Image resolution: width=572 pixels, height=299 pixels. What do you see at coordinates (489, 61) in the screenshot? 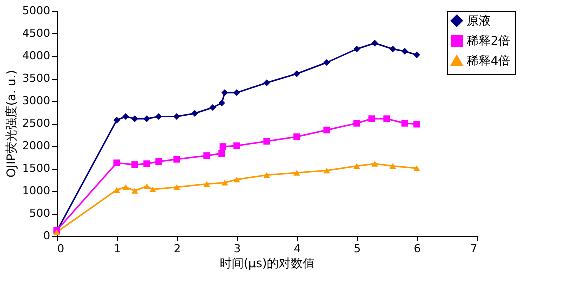
I see `legend-label: 稀释4倍` at bounding box center [489, 61].